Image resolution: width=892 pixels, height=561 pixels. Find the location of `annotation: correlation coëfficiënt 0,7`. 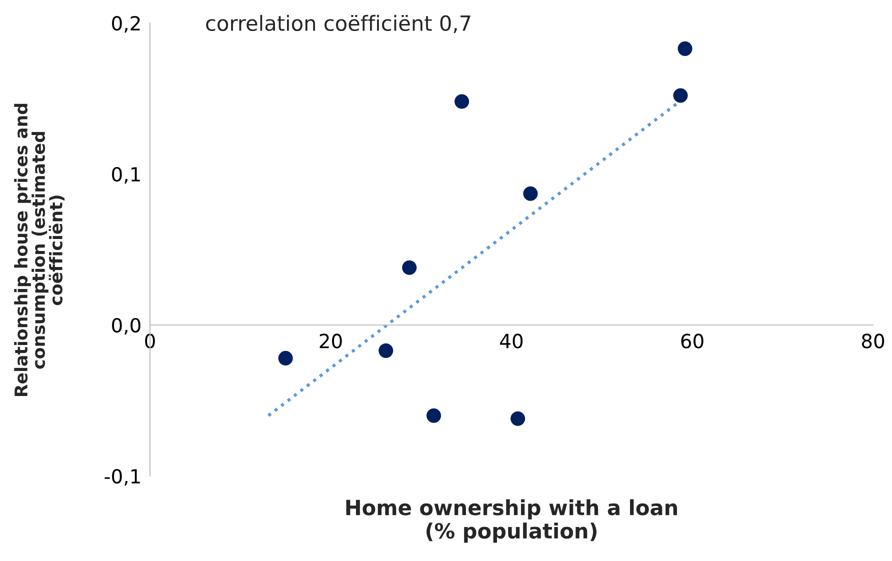

annotation: correlation coëfficiënt 0,7 is located at coordinates (338, 24).